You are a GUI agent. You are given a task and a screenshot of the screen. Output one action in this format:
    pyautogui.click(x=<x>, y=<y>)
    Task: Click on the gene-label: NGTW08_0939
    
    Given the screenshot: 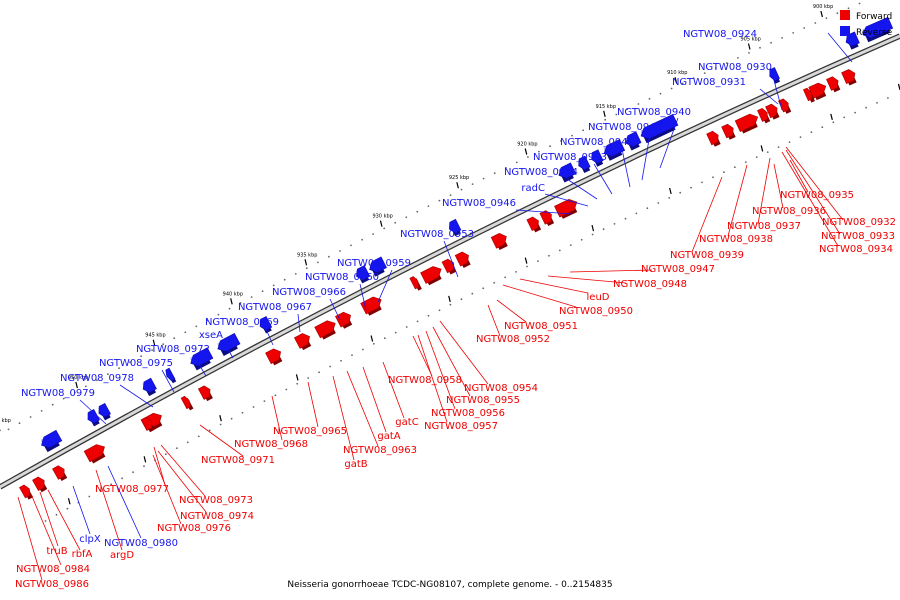 What is the action you would take?
    pyautogui.click(x=707, y=255)
    